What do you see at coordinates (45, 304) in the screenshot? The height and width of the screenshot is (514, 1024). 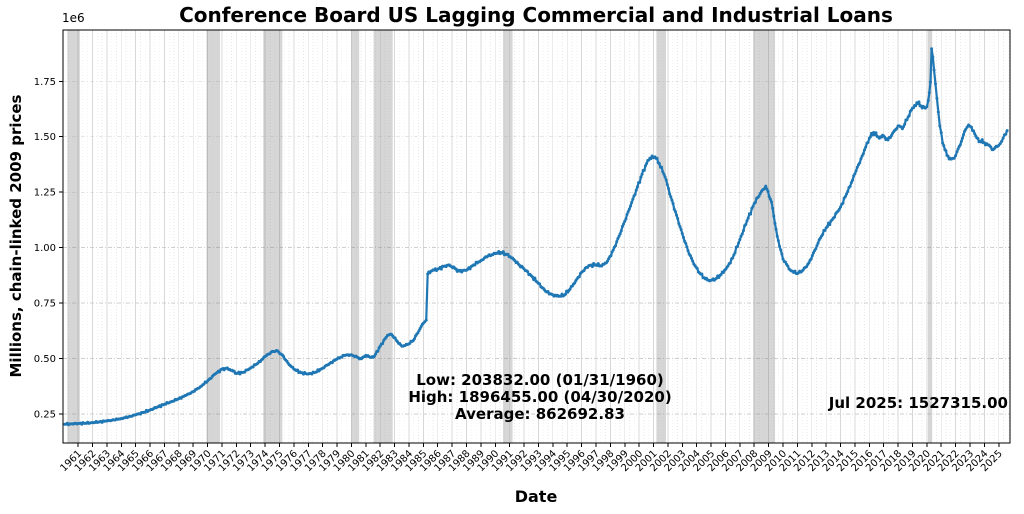 I see `y-tick-label: 0.75` at bounding box center [45, 304].